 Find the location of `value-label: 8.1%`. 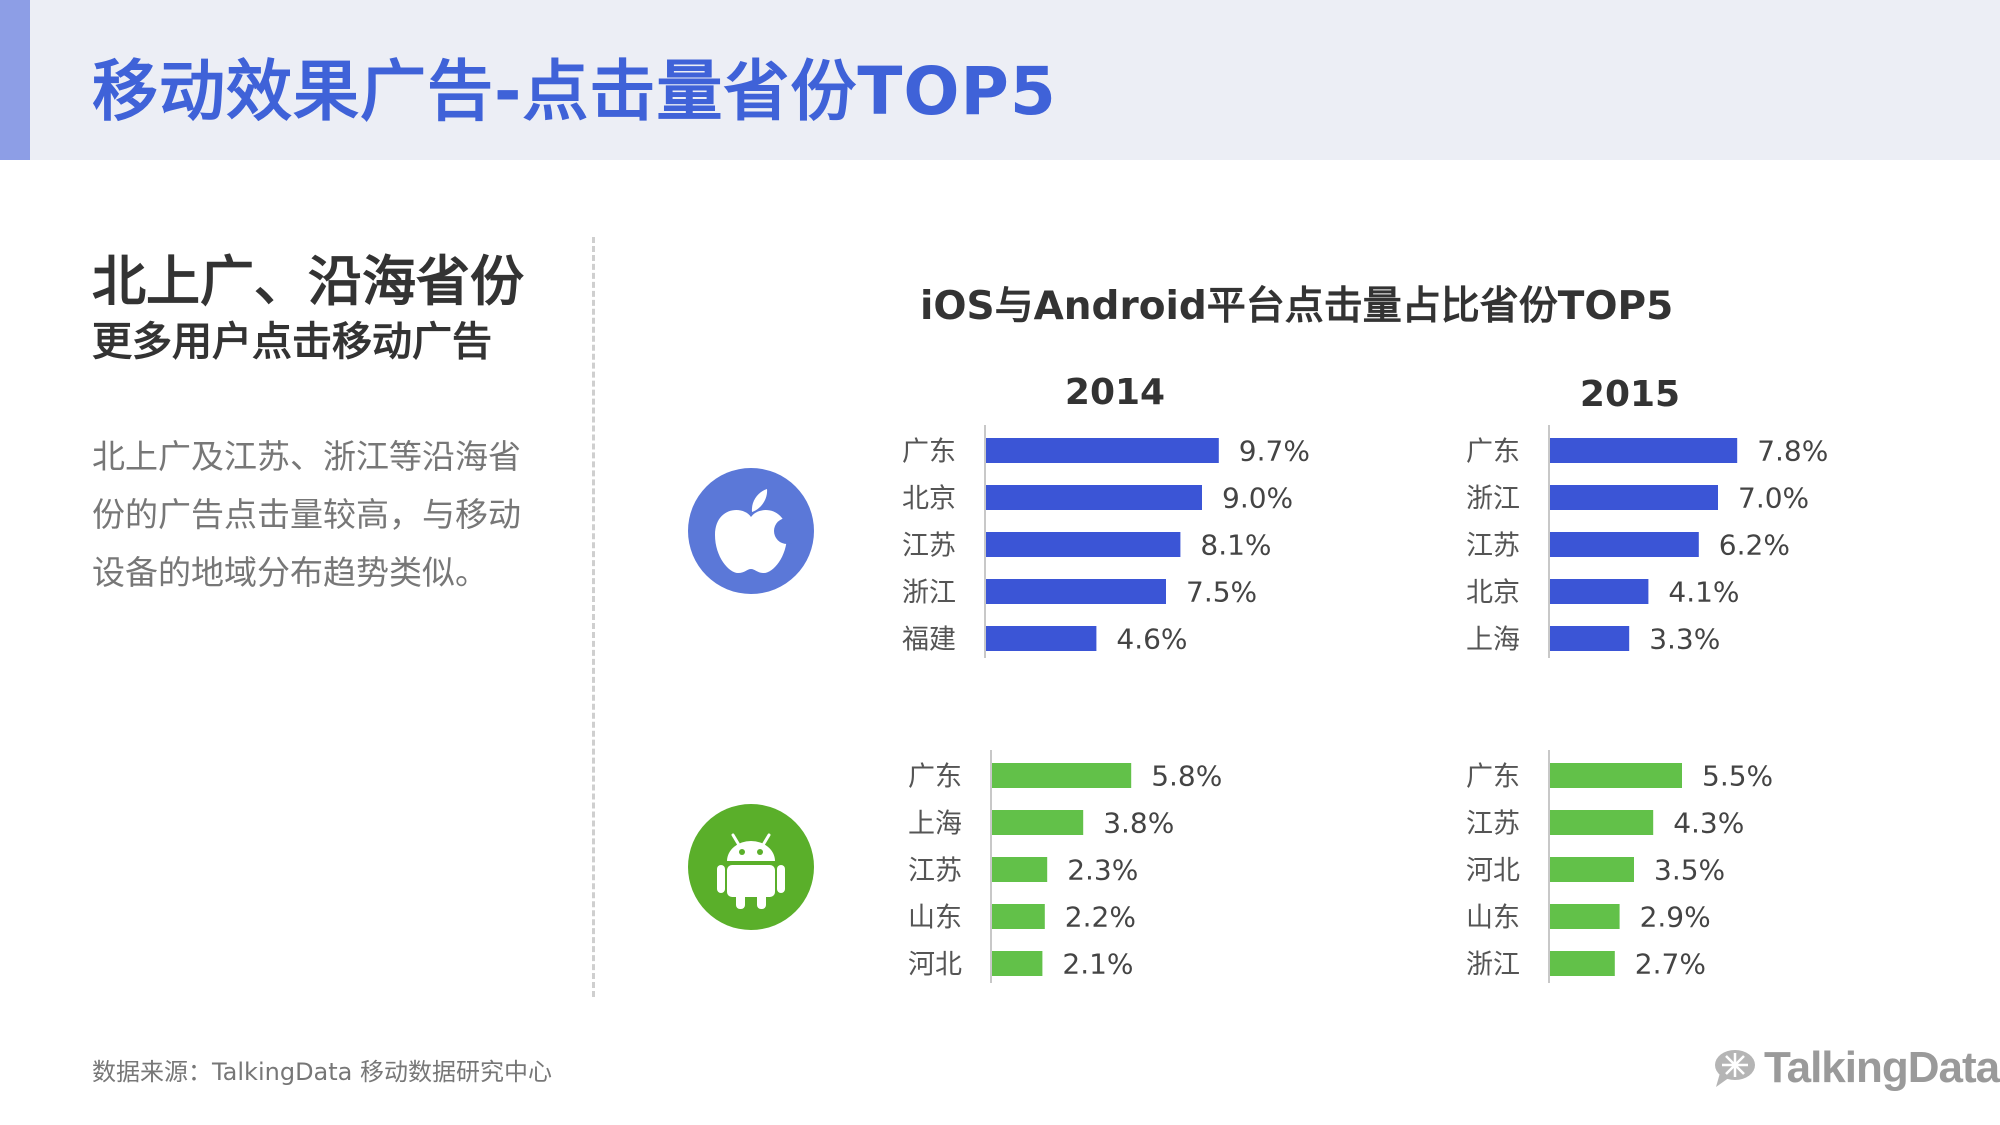

value-label: 8.1% is located at coordinates (1235, 545).